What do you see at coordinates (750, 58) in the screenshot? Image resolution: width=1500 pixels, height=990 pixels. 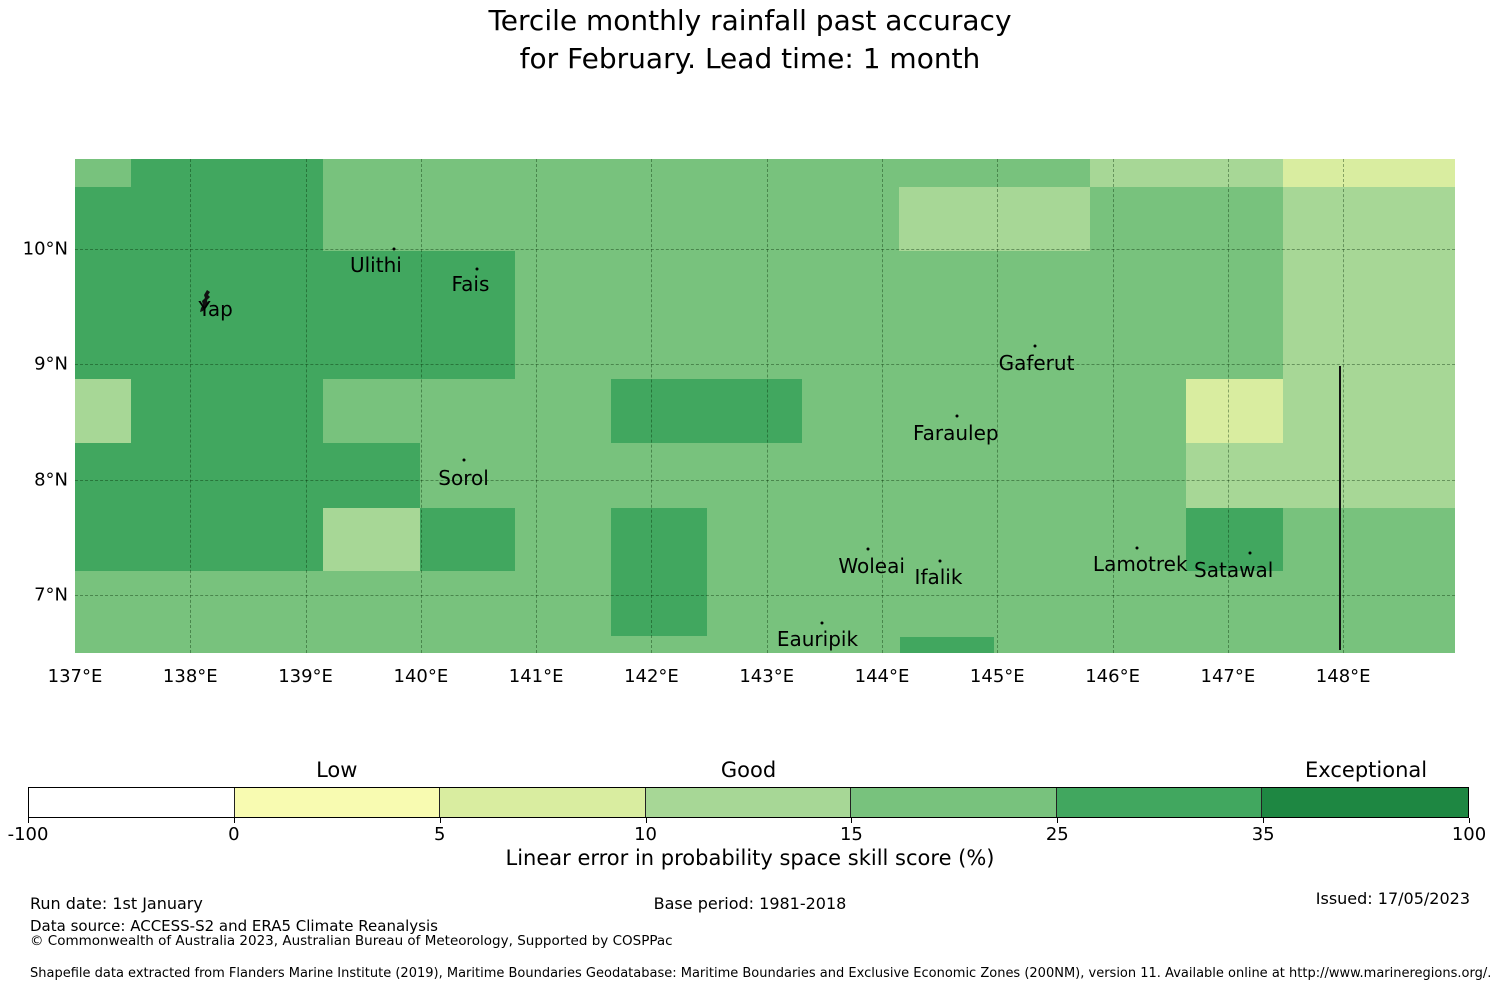 I see `figure-title-line2: for February. Lead time: 1 month` at bounding box center [750, 58].